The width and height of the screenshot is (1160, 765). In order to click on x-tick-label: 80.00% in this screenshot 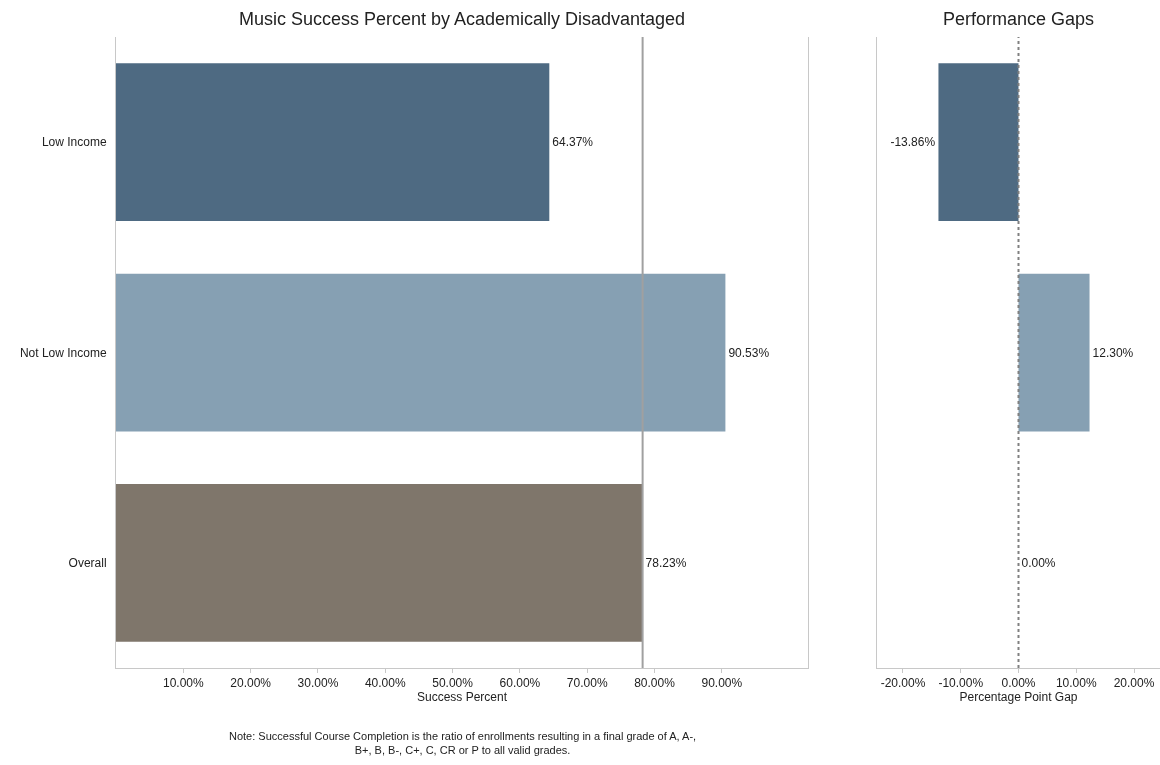, I will do `click(655, 683)`.